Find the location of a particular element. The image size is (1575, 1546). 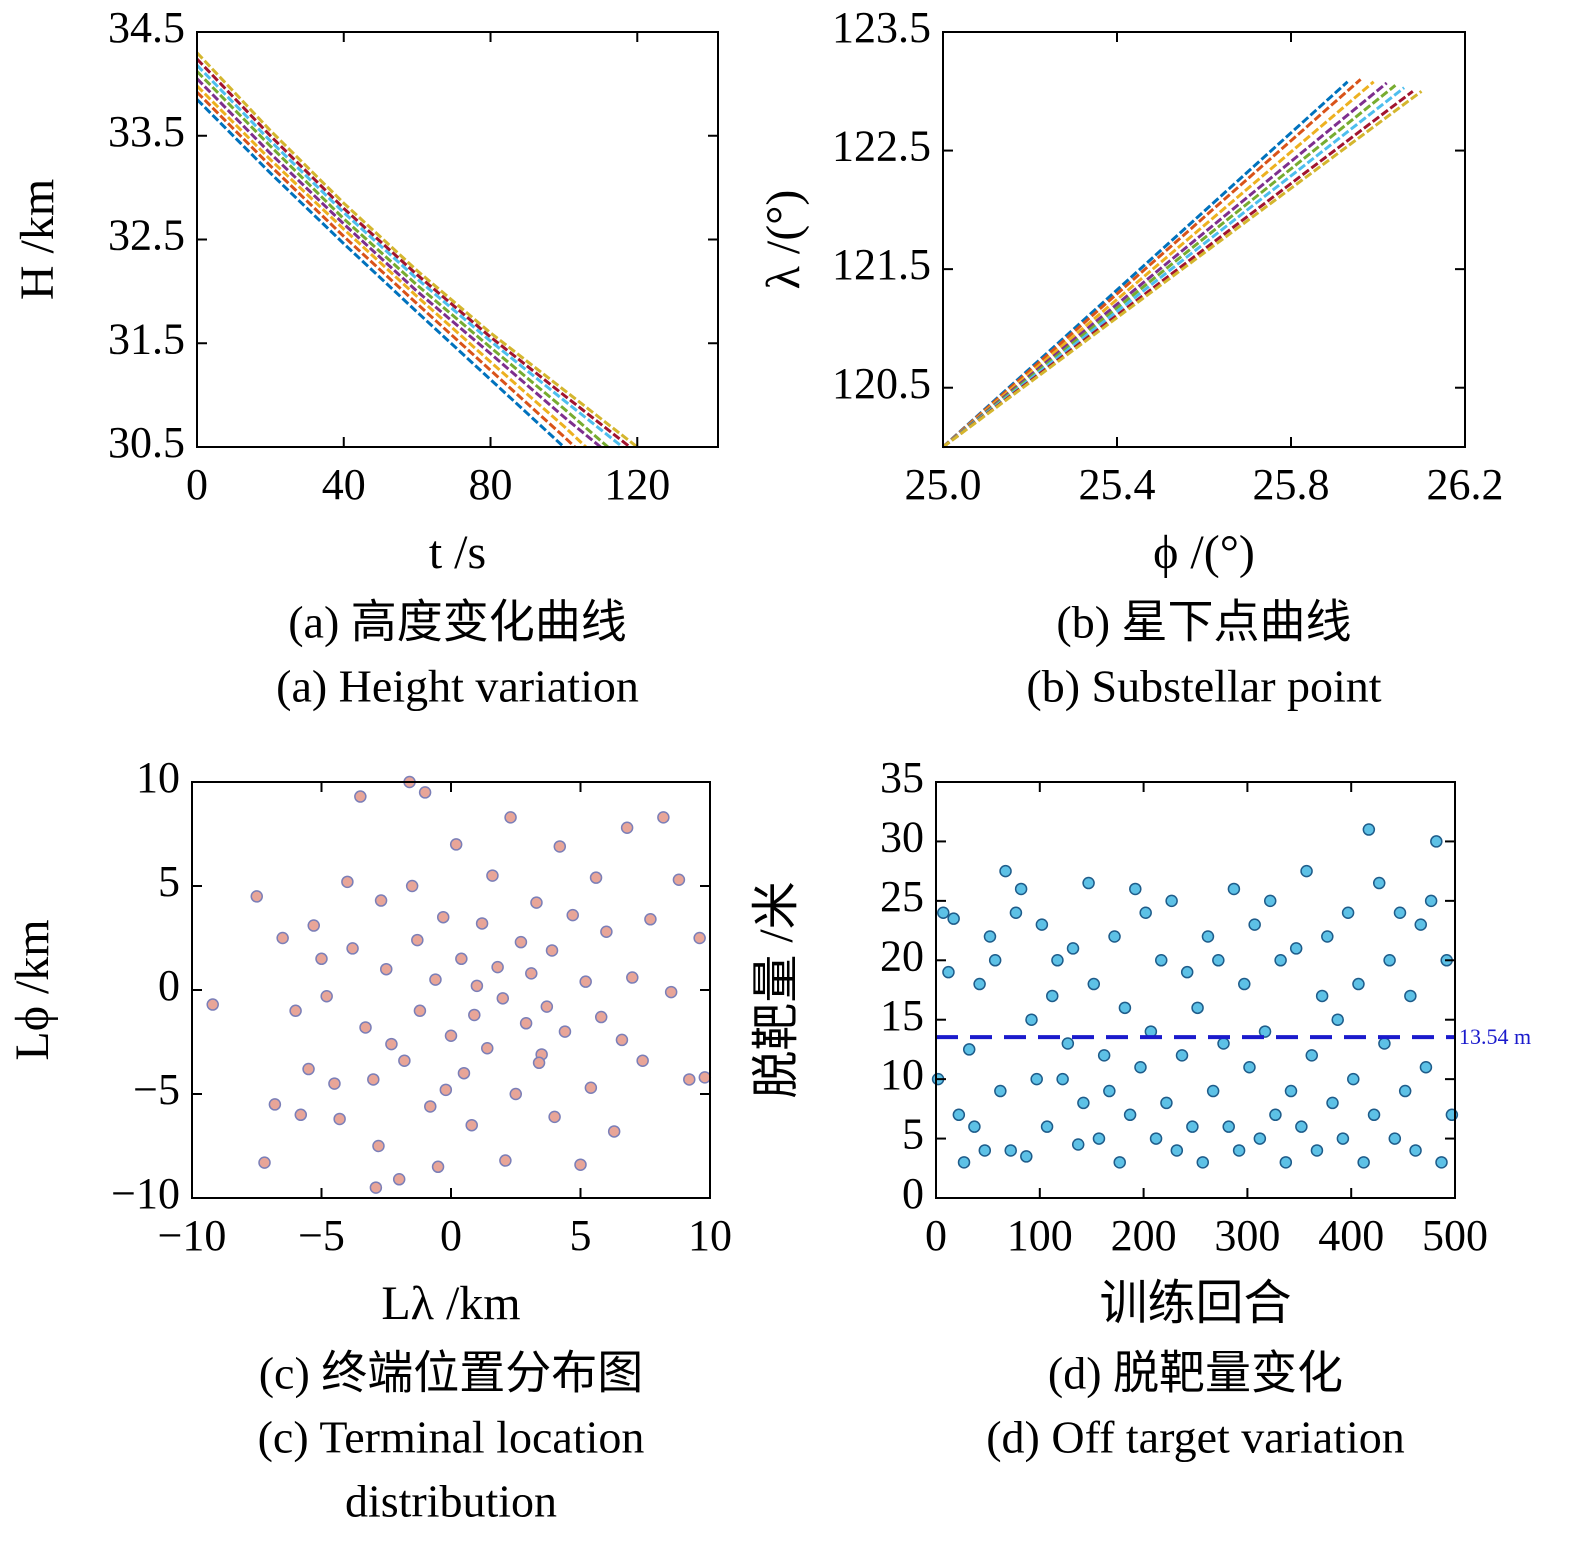

x-tick-label: 10 is located at coordinates (710, 1235).